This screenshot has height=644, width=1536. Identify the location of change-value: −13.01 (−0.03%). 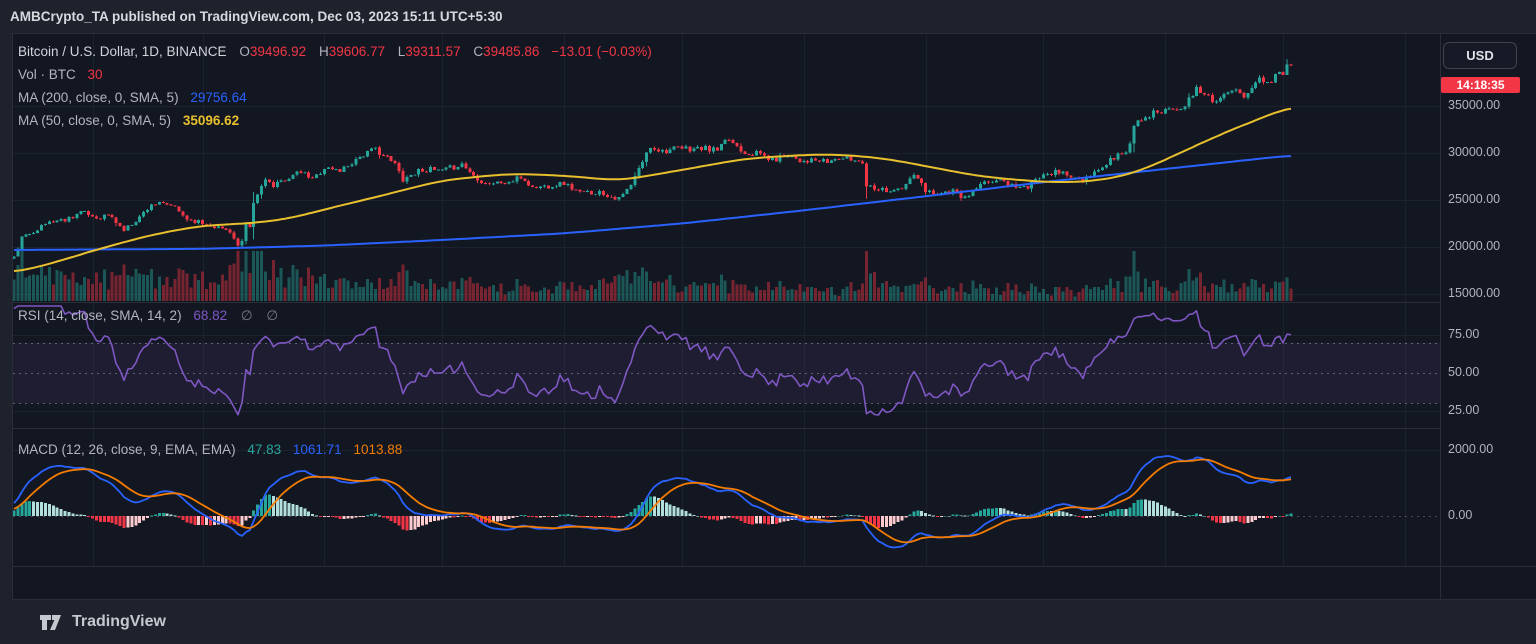
(601, 51).